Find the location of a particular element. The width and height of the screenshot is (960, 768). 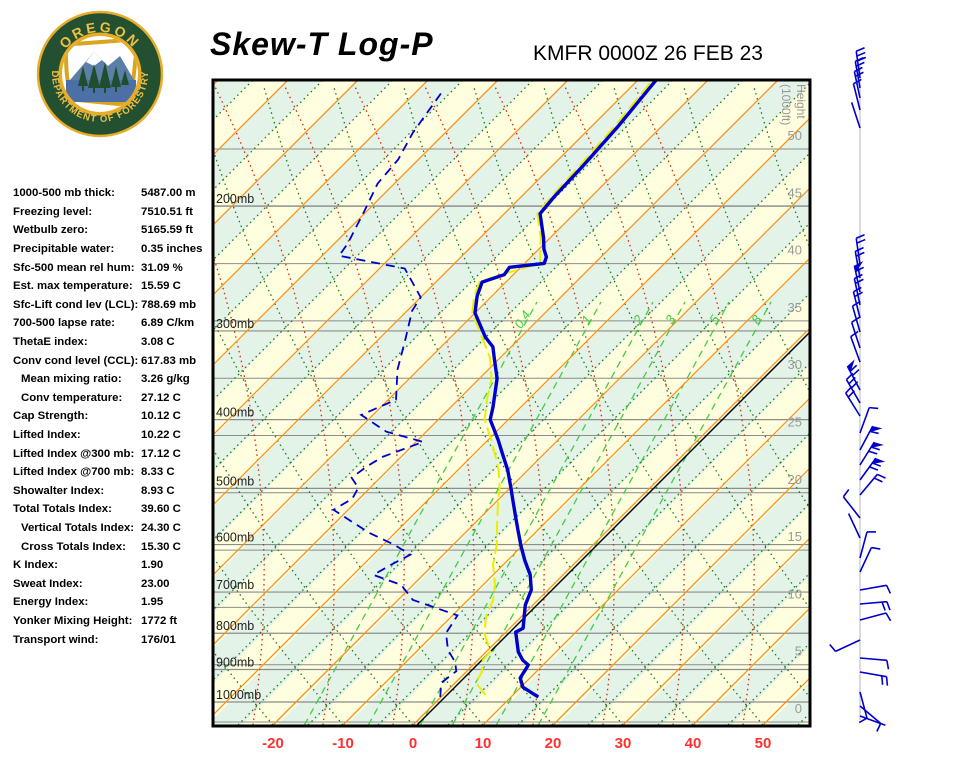

index-row: Precipitable water: 0.35 inches is located at coordinates (112, 249).